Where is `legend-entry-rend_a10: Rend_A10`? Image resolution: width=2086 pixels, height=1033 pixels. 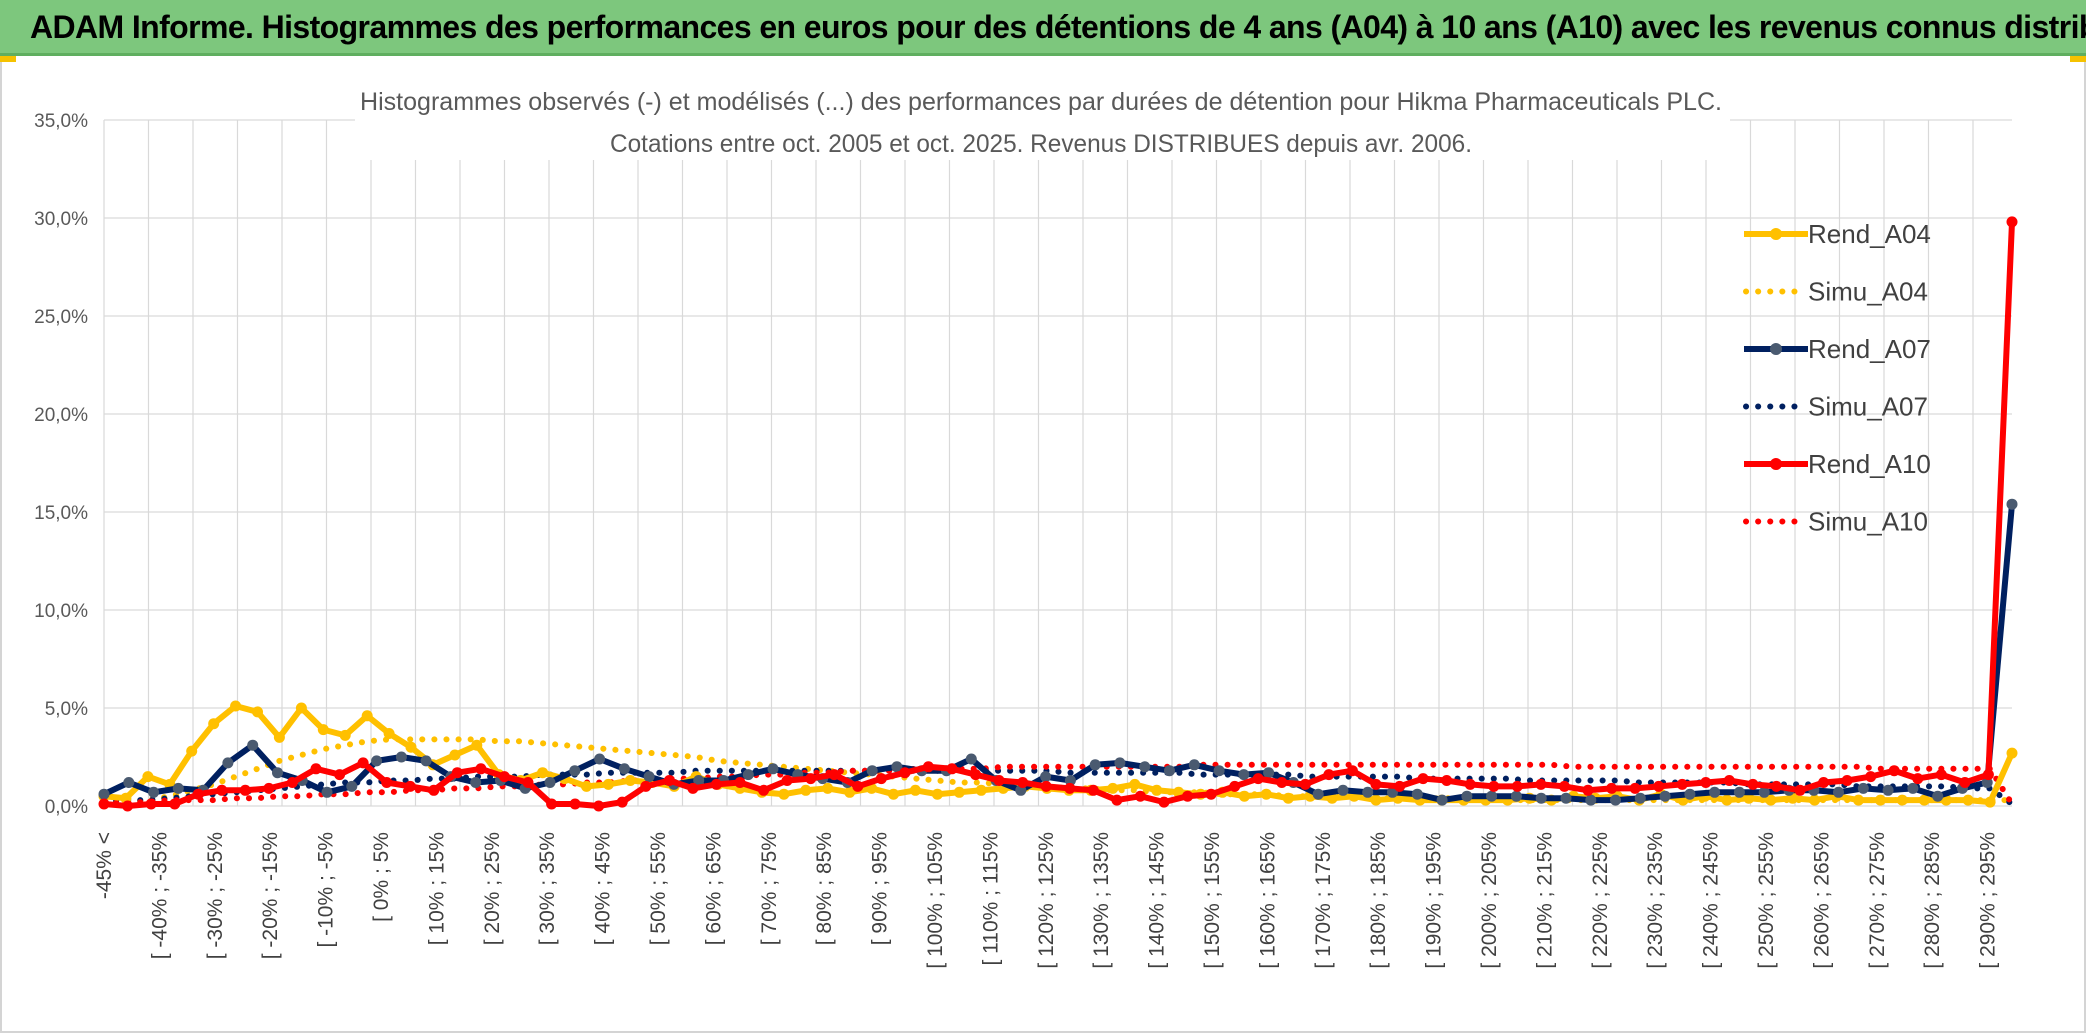
legend-entry-rend_a10: Rend_A10 is located at coordinates (1837, 464).